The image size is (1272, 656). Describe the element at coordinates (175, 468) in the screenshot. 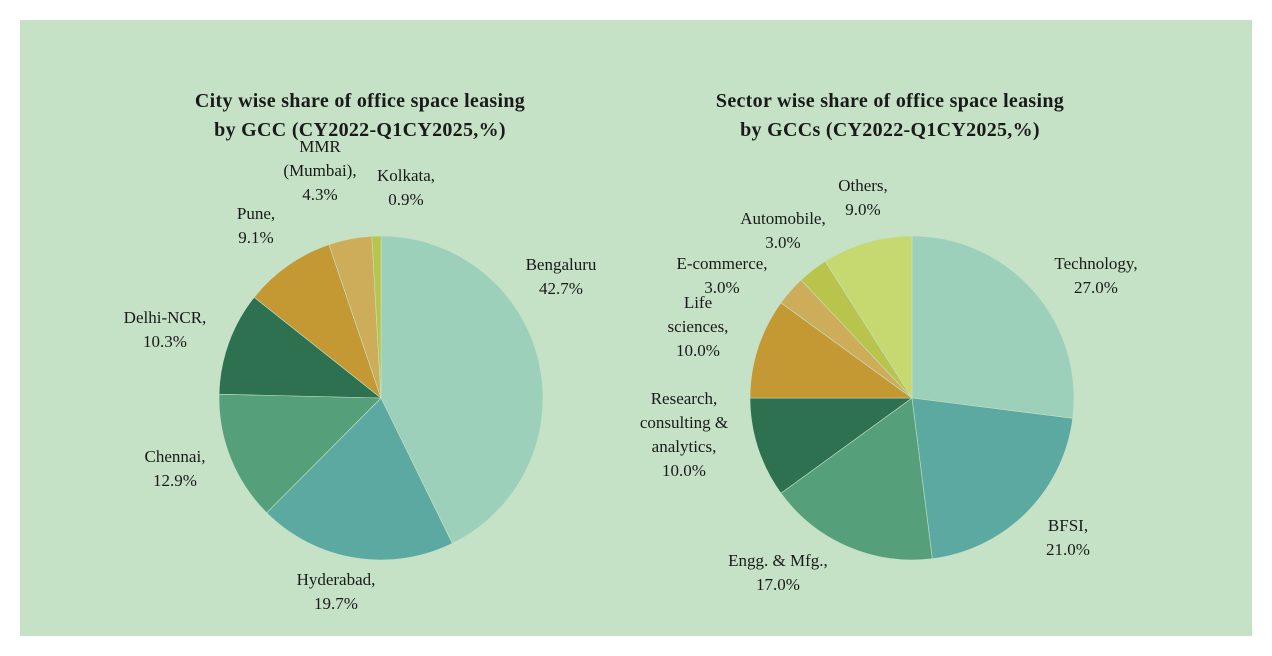

I see `city-slice-chennai-label: Chennai, 12.9%` at that location.